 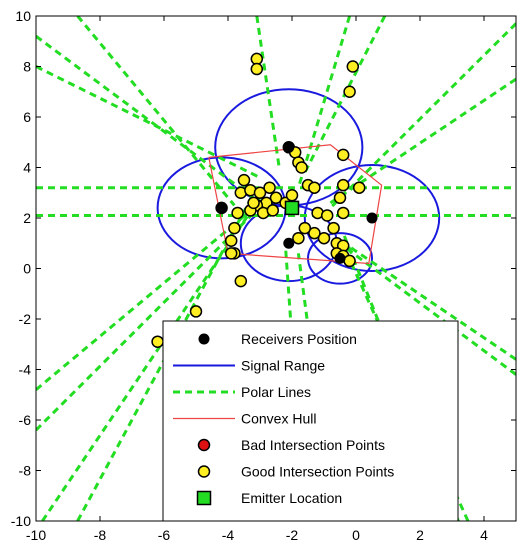 What do you see at coordinates (27, 269) in the screenshot?
I see `y-tick-label: 0` at bounding box center [27, 269].